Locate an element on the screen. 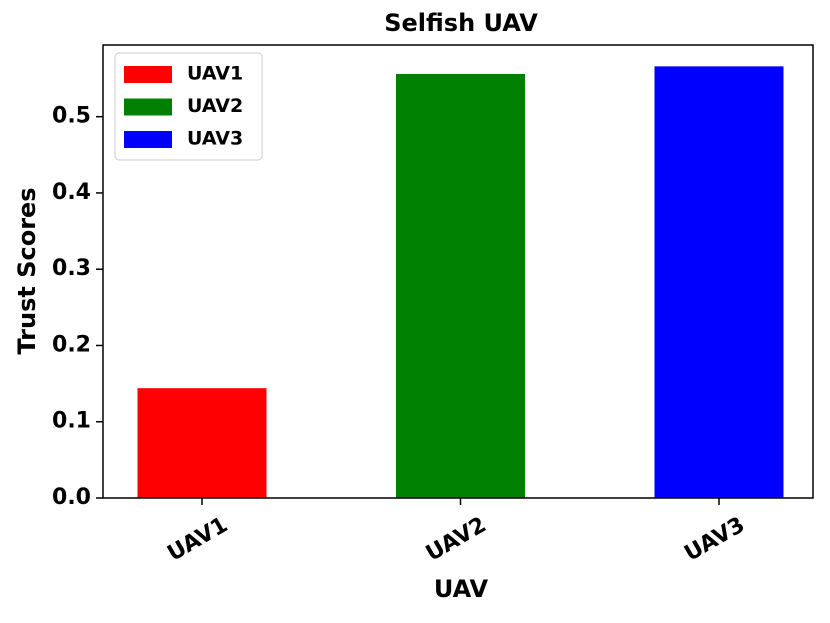 Image resolution: width=830 pixels, height=623 pixels. x-axis-label: UAV is located at coordinates (461, 589).